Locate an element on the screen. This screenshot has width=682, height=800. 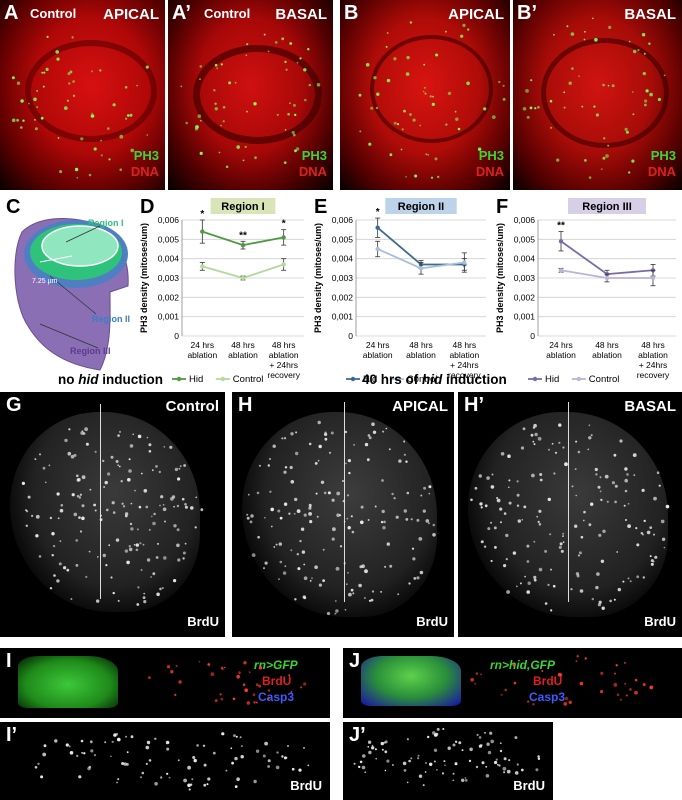
panel-j-section-color: J rn>hid,GFP BrdU Casp3 is located at coordinates (512, 683).